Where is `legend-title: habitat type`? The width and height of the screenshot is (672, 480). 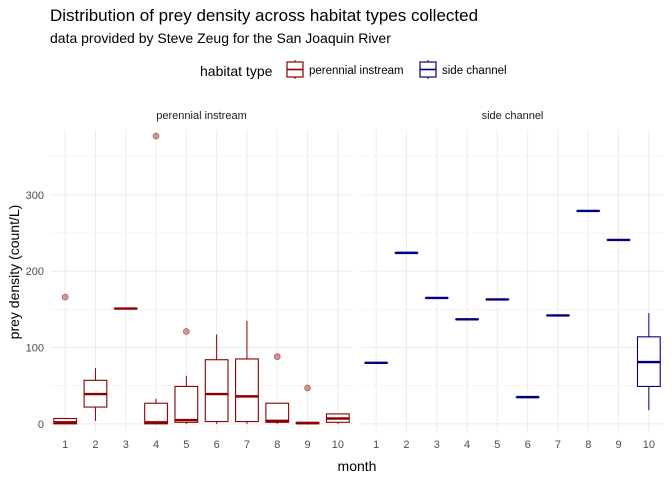
legend-title: habitat type is located at coordinates (236, 71).